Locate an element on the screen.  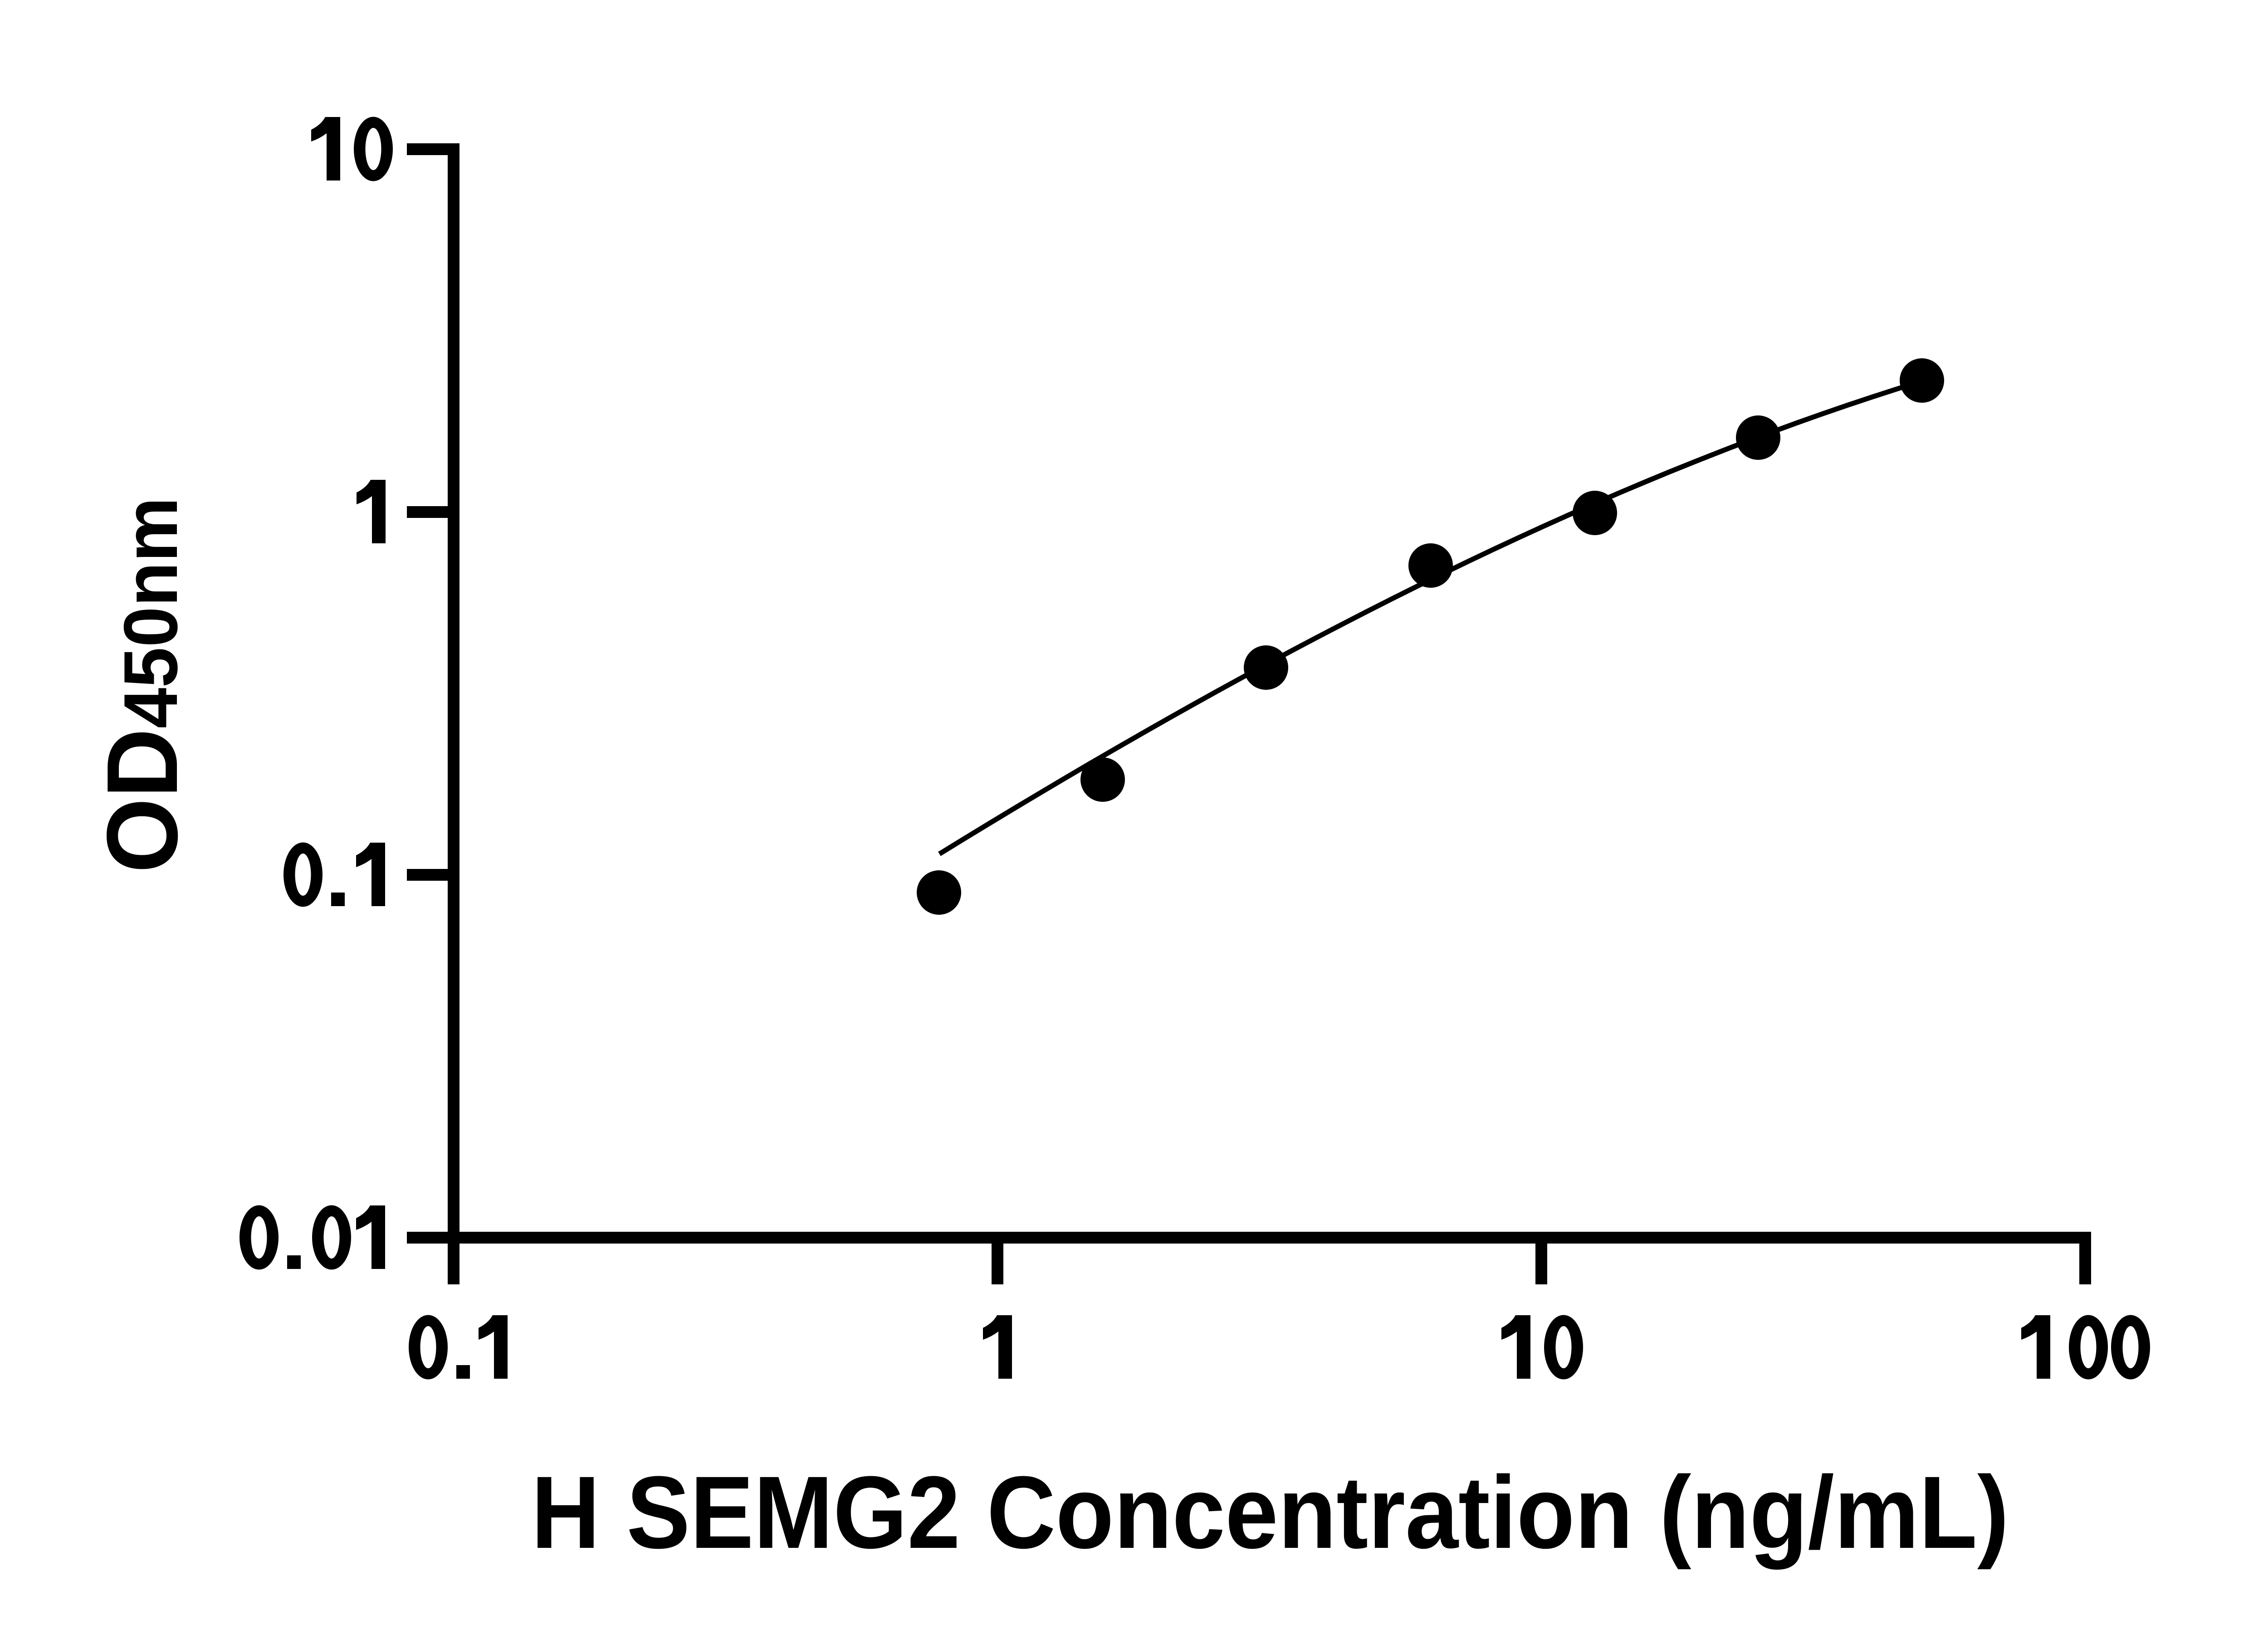
svg-text: H SEMG2 Concentration (ng/mL) is located at coordinates (1270, 1513).